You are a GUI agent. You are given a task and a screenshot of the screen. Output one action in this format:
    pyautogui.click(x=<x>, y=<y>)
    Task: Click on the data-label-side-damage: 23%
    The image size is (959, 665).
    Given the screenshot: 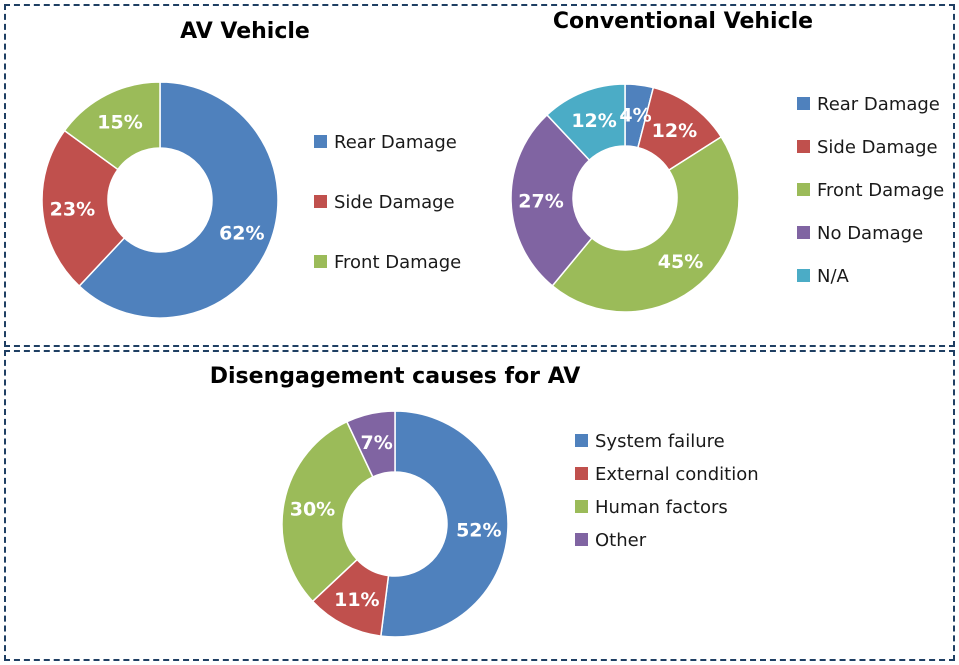 What is the action you would take?
    pyautogui.click(x=72, y=209)
    